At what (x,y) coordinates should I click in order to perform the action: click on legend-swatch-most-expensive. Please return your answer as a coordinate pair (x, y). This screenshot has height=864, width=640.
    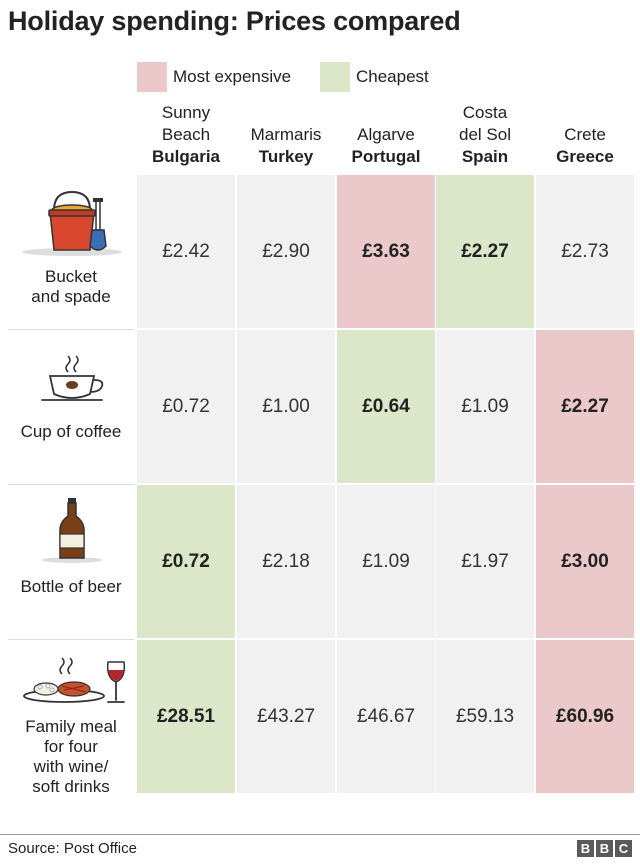
    Looking at the image, I should click on (152, 77).